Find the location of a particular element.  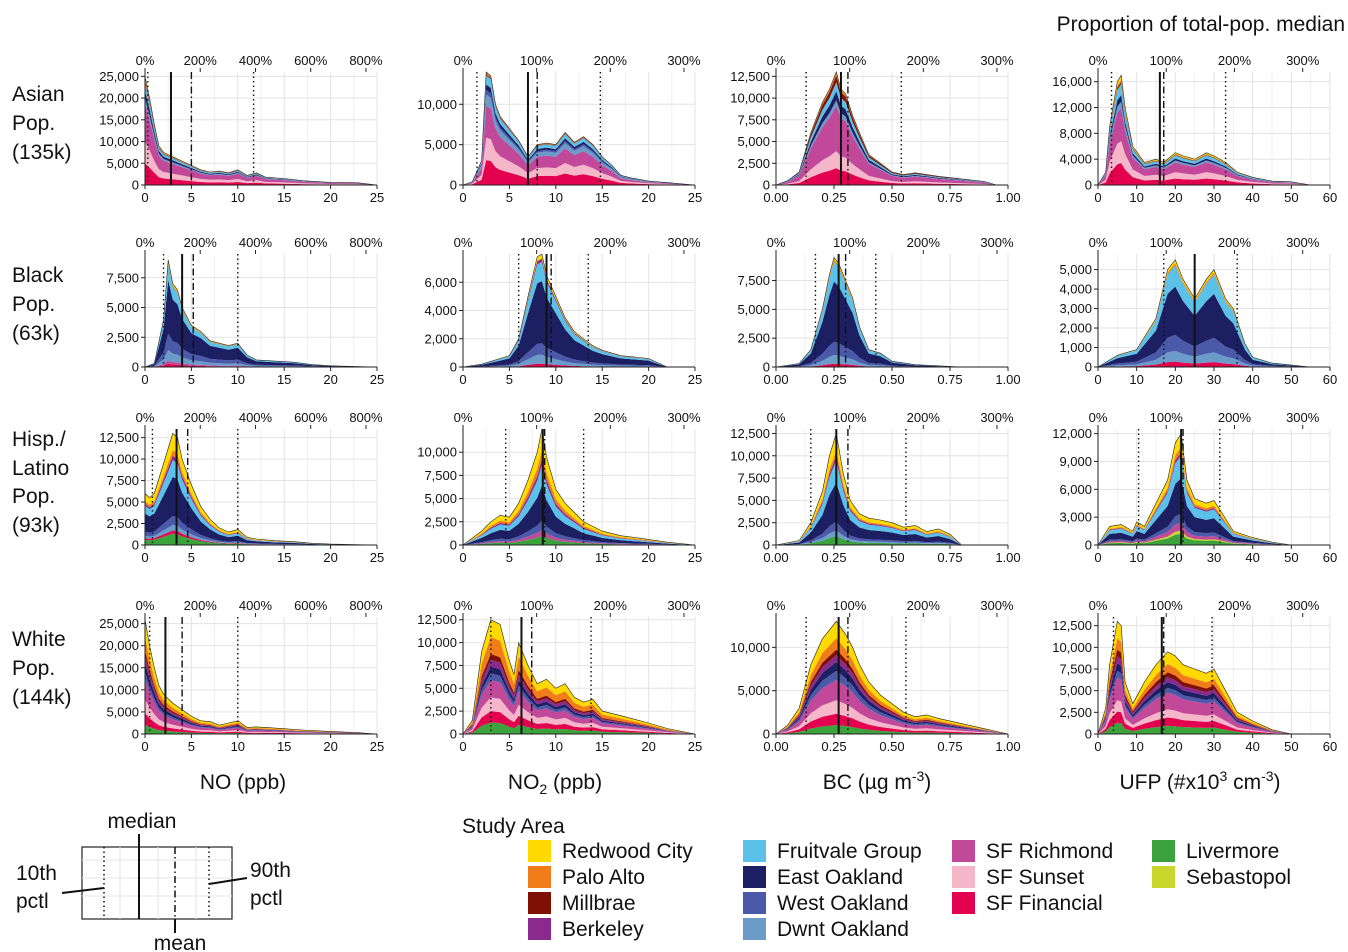

x-title-bc: BC (µg m-3) is located at coordinates (877, 781).